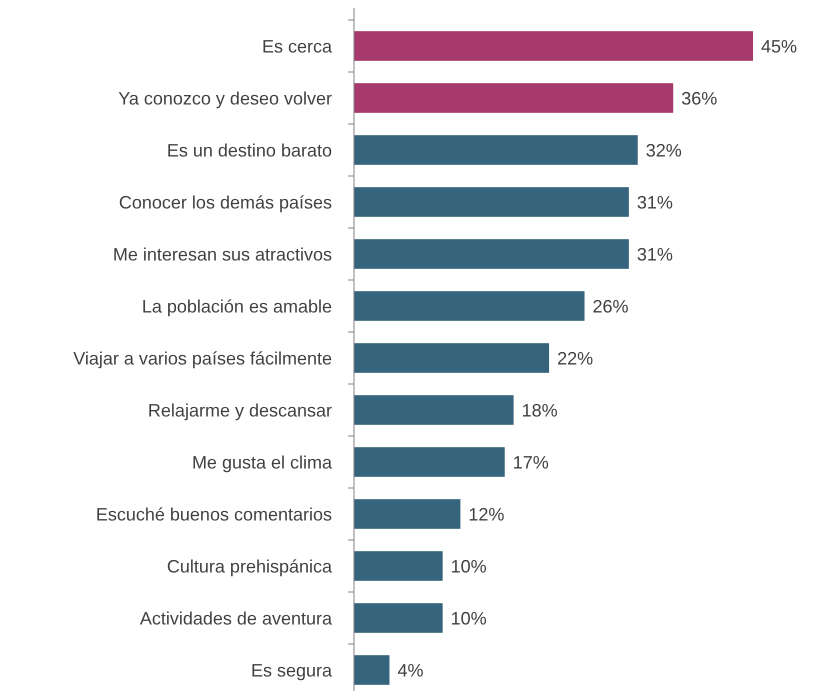 The image size is (831, 691). What do you see at coordinates (664, 150) in the screenshot?
I see `data-label: 32%` at bounding box center [664, 150].